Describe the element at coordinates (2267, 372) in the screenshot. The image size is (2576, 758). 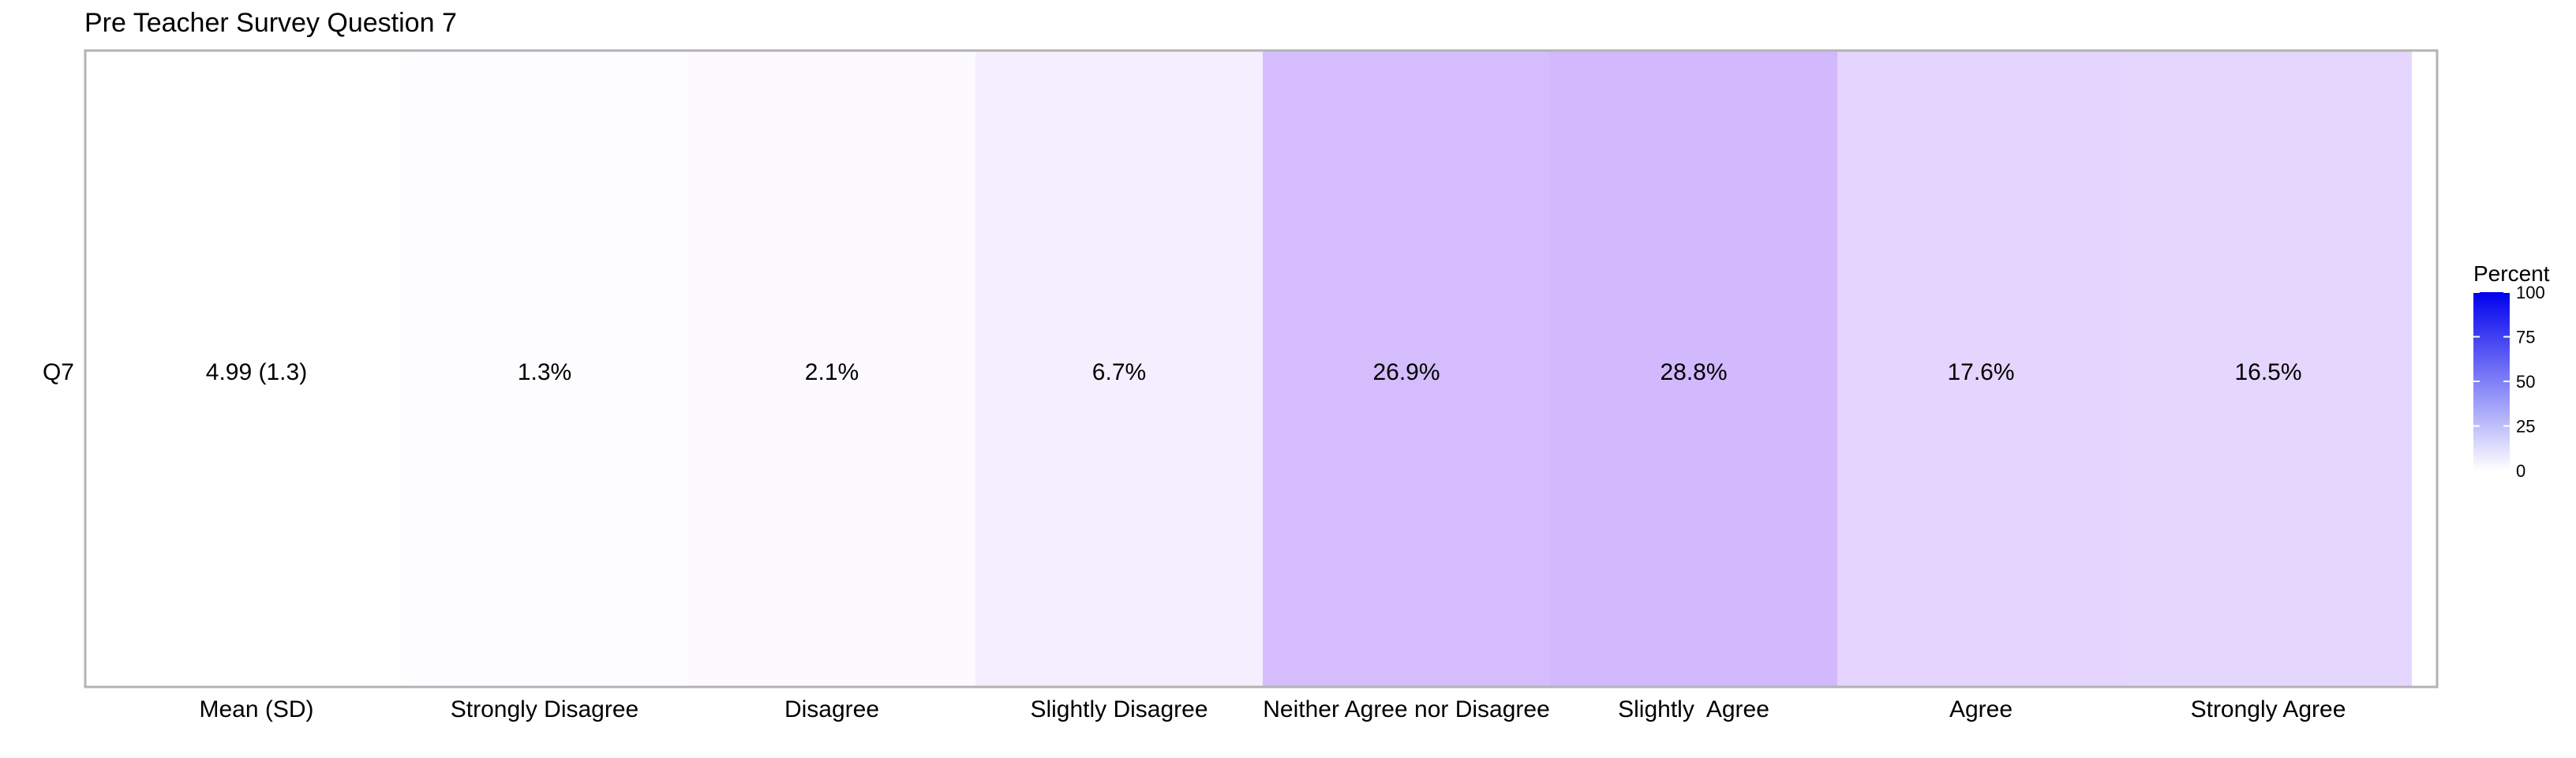
I see `cell-label-strongly-agree: 16.5%` at that location.